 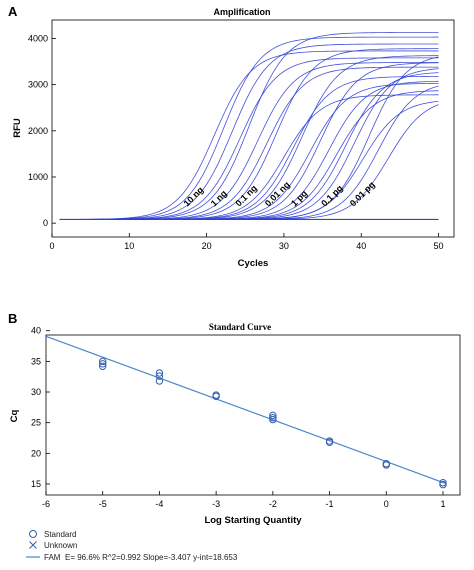 What do you see at coordinates (361, 246) in the screenshot?
I see `amplification-x-tick-label: 40` at bounding box center [361, 246].